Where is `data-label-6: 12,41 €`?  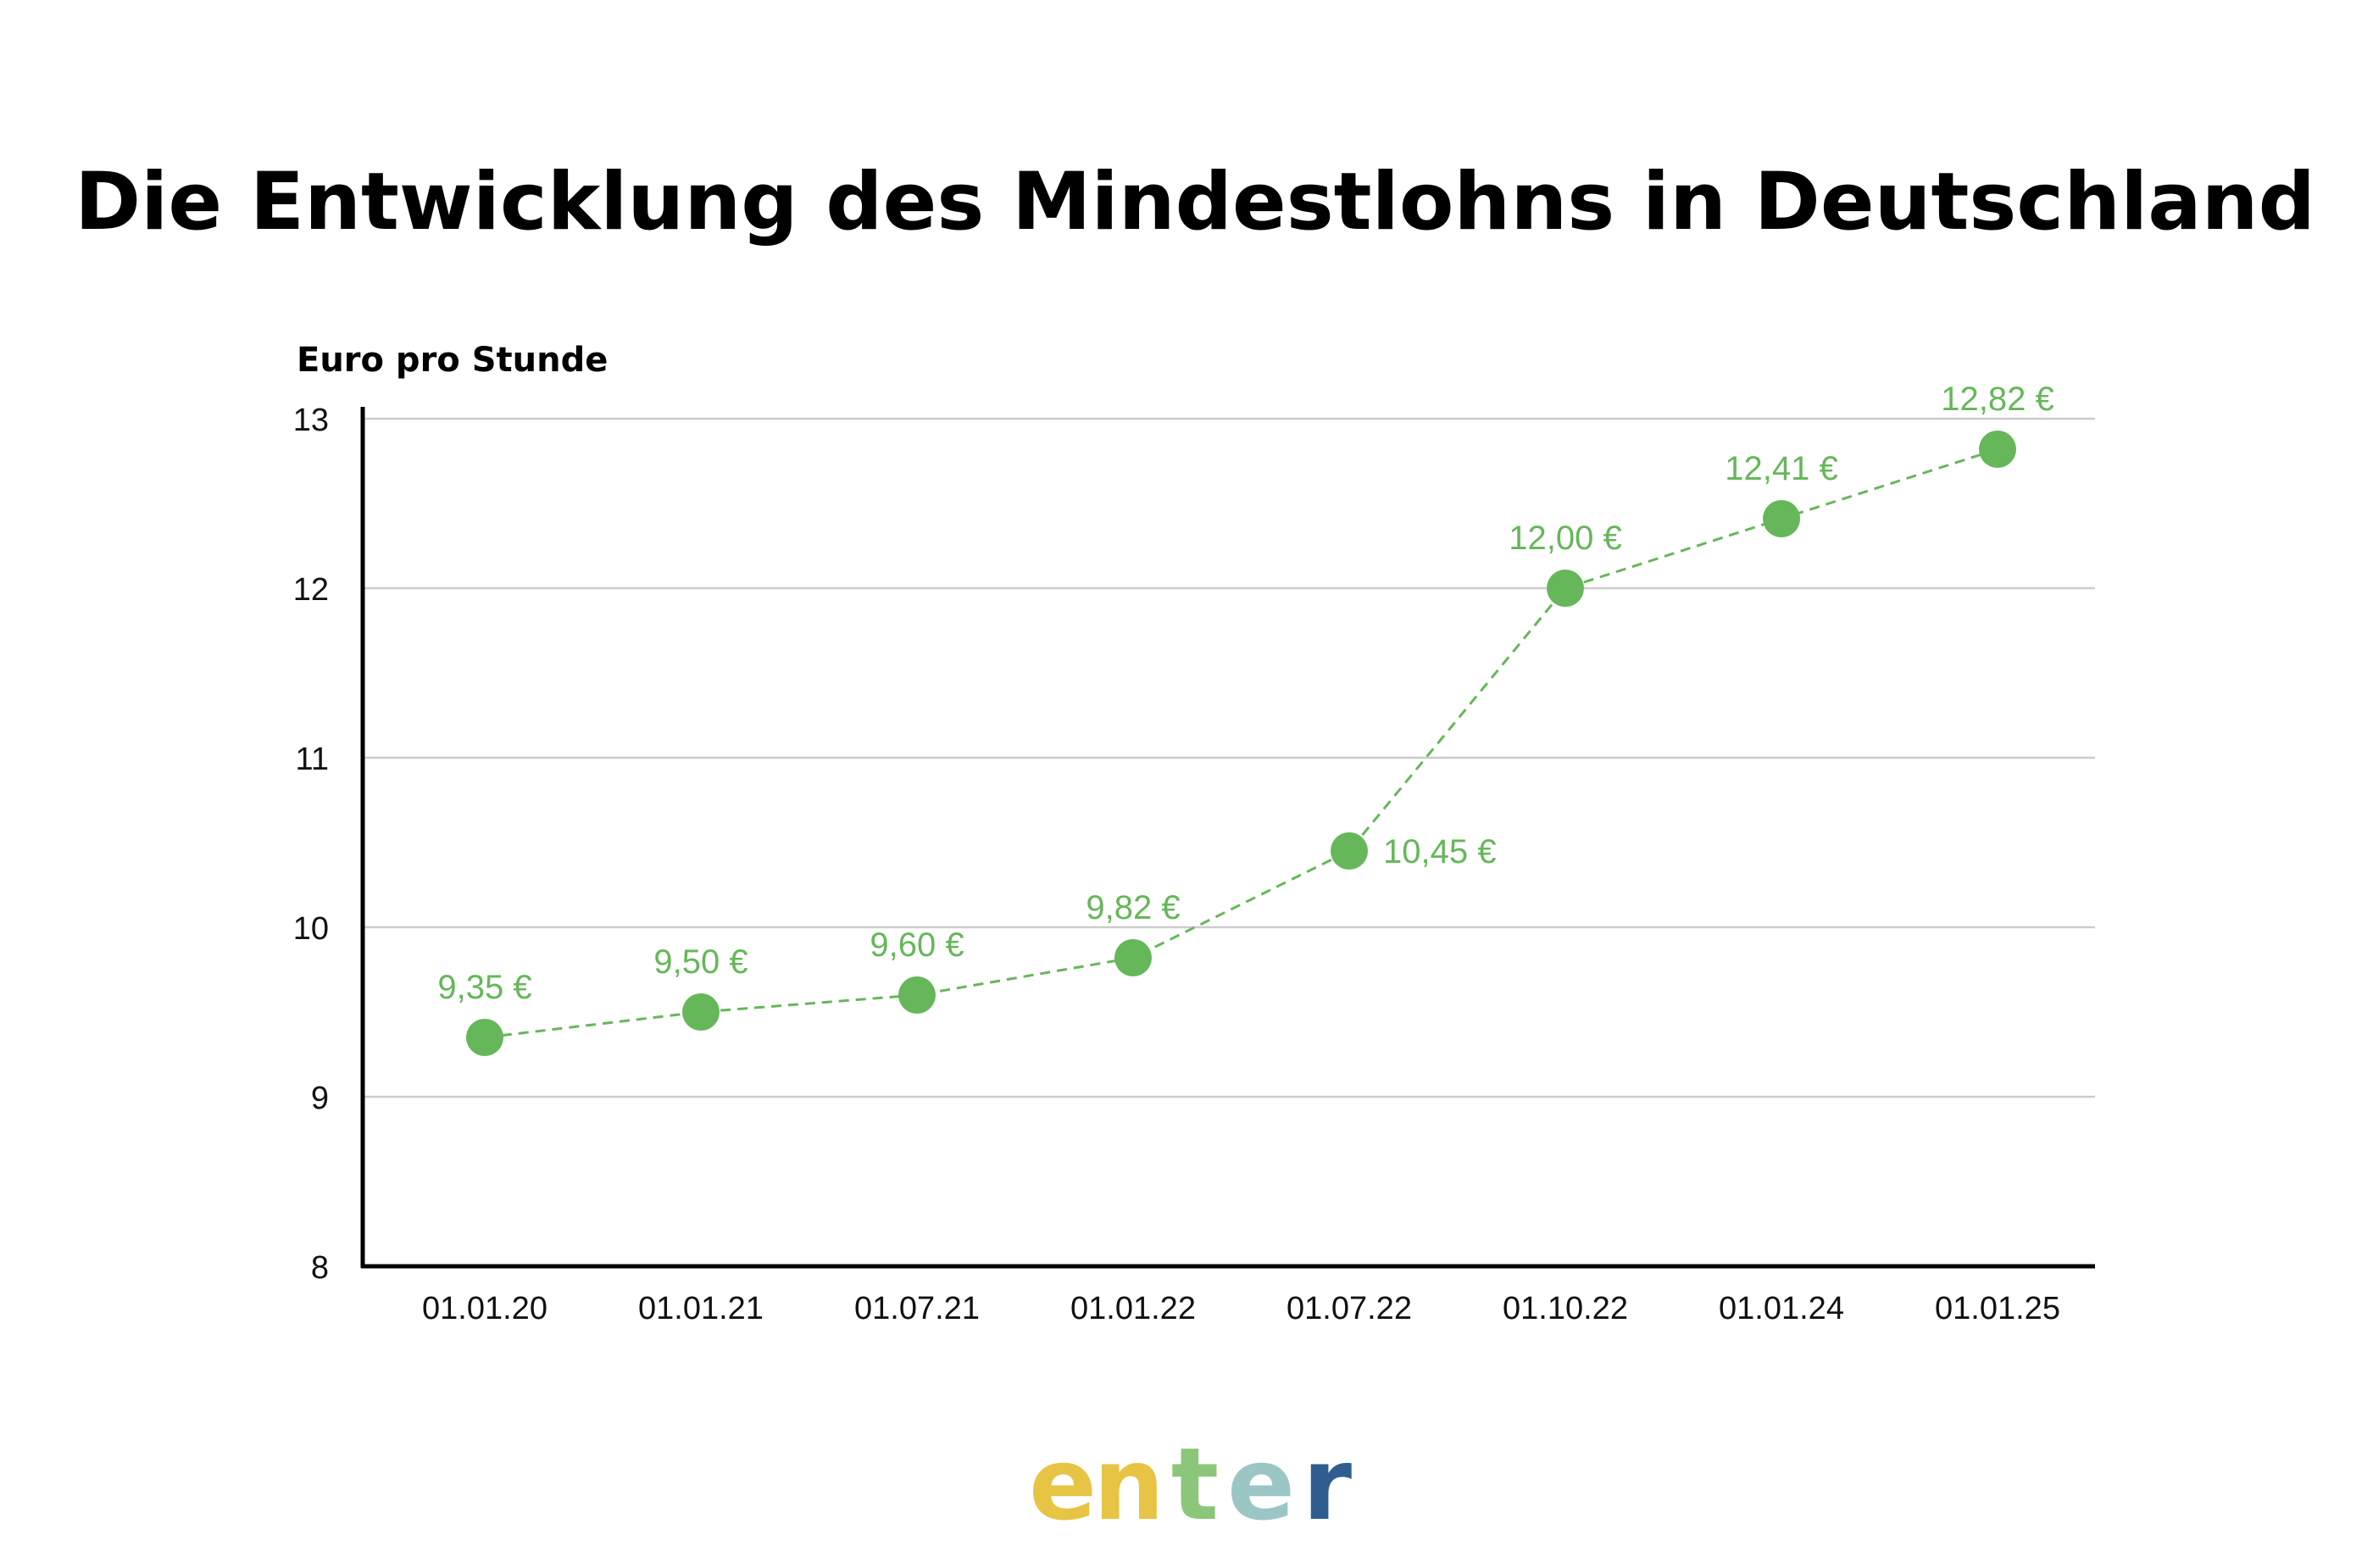 data-label-6: 12,41 € is located at coordinates (1781, 468).